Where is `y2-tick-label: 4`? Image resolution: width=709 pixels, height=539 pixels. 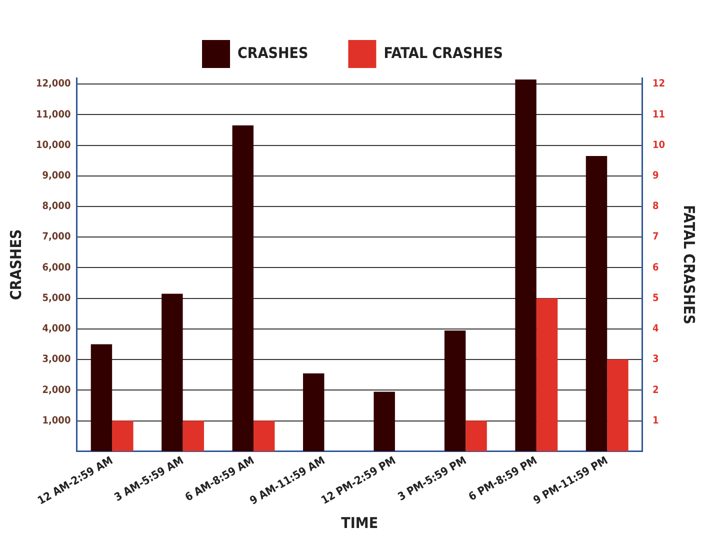
y2-tick-label: 4 is located at coordinates (655, 329).